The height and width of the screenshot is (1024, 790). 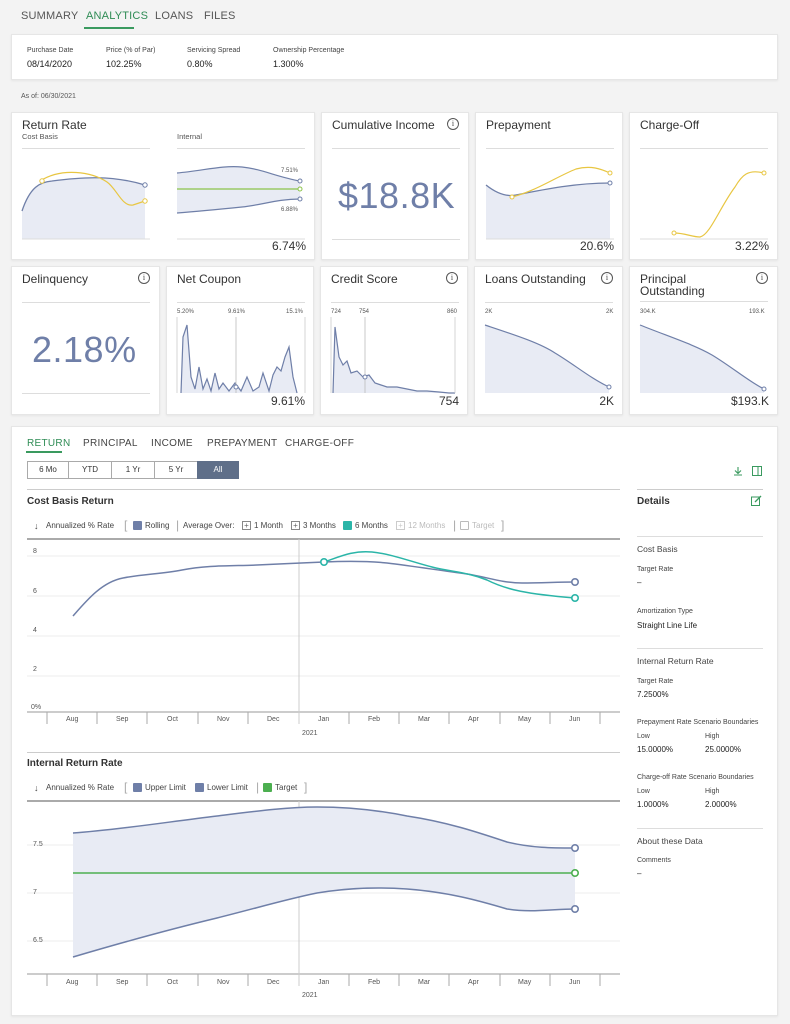 What do you see at coordinates (703, 186) in the screenshot?
I see `tile-charge-off: Charge-Off 3.22%` at bounding box center [703, 186].